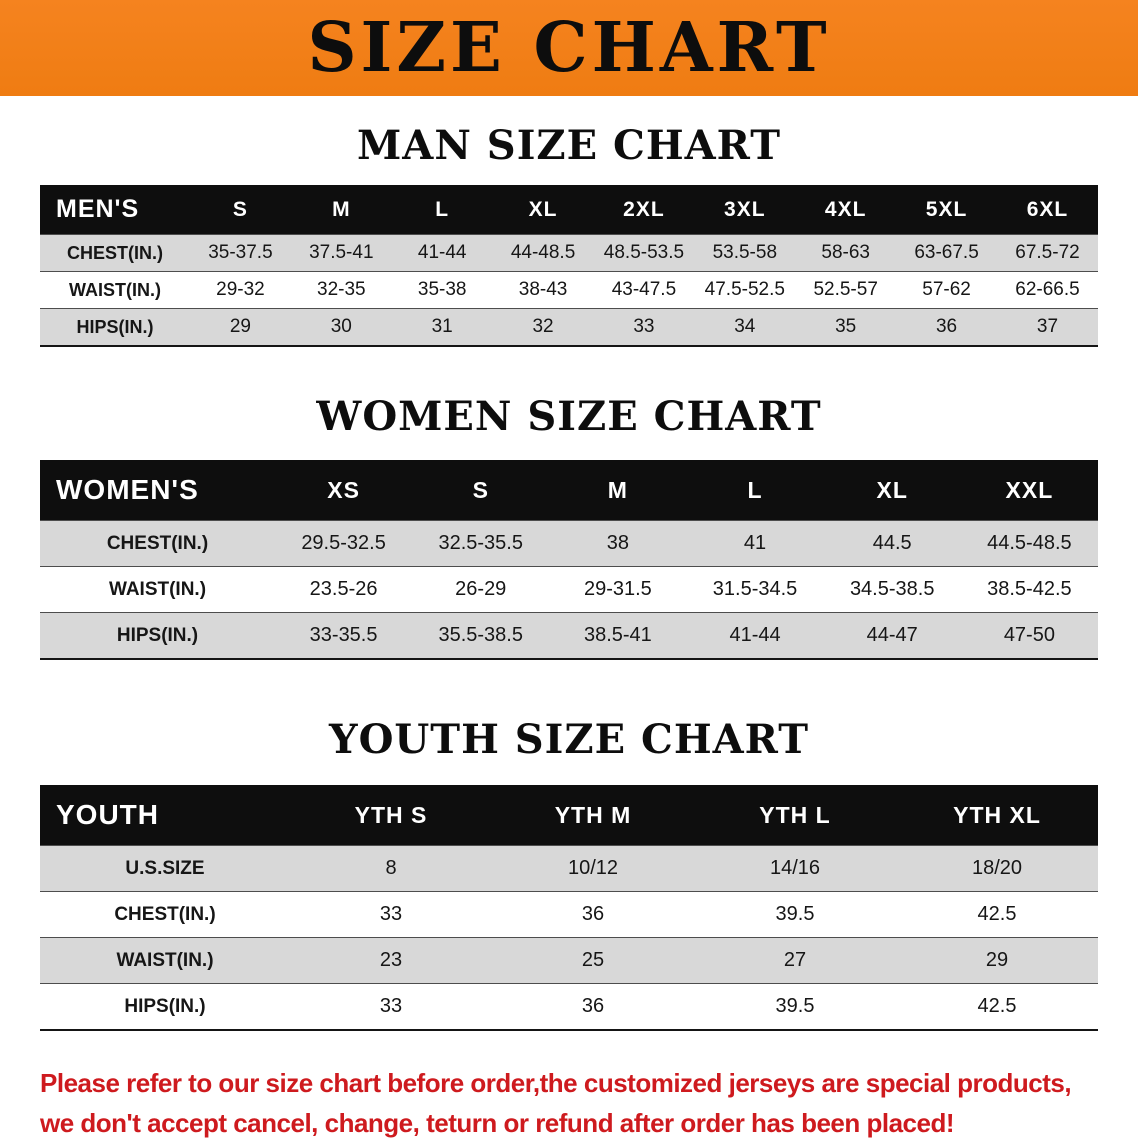 This screenshot has height=1144, width=1138. I want to click on size-value-cell: 44.5-48.5, so click(1029, 543).